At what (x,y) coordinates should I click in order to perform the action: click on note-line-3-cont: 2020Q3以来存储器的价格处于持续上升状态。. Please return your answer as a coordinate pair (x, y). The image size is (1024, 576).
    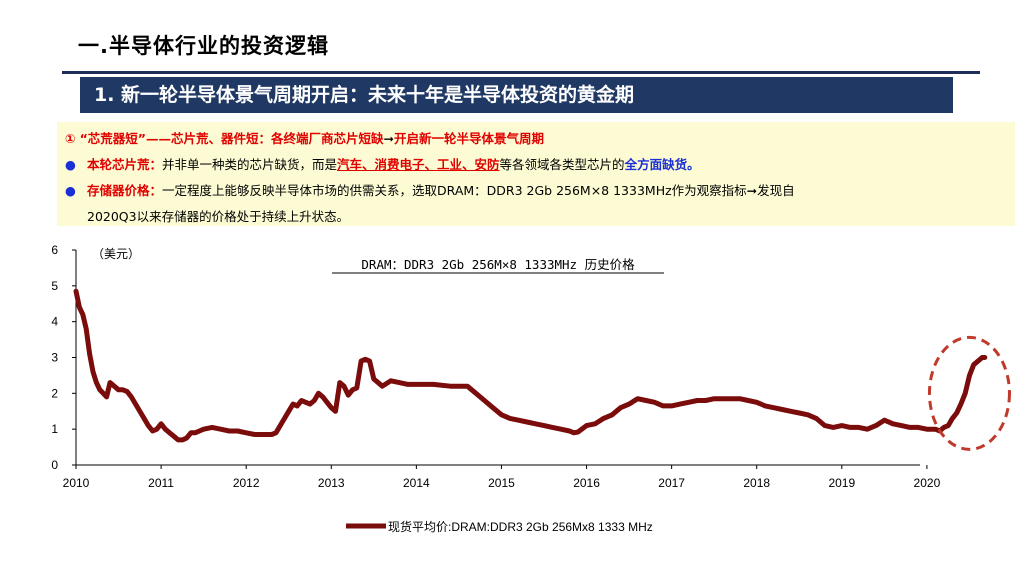
    Looking at the image, I should click on (536, 217).